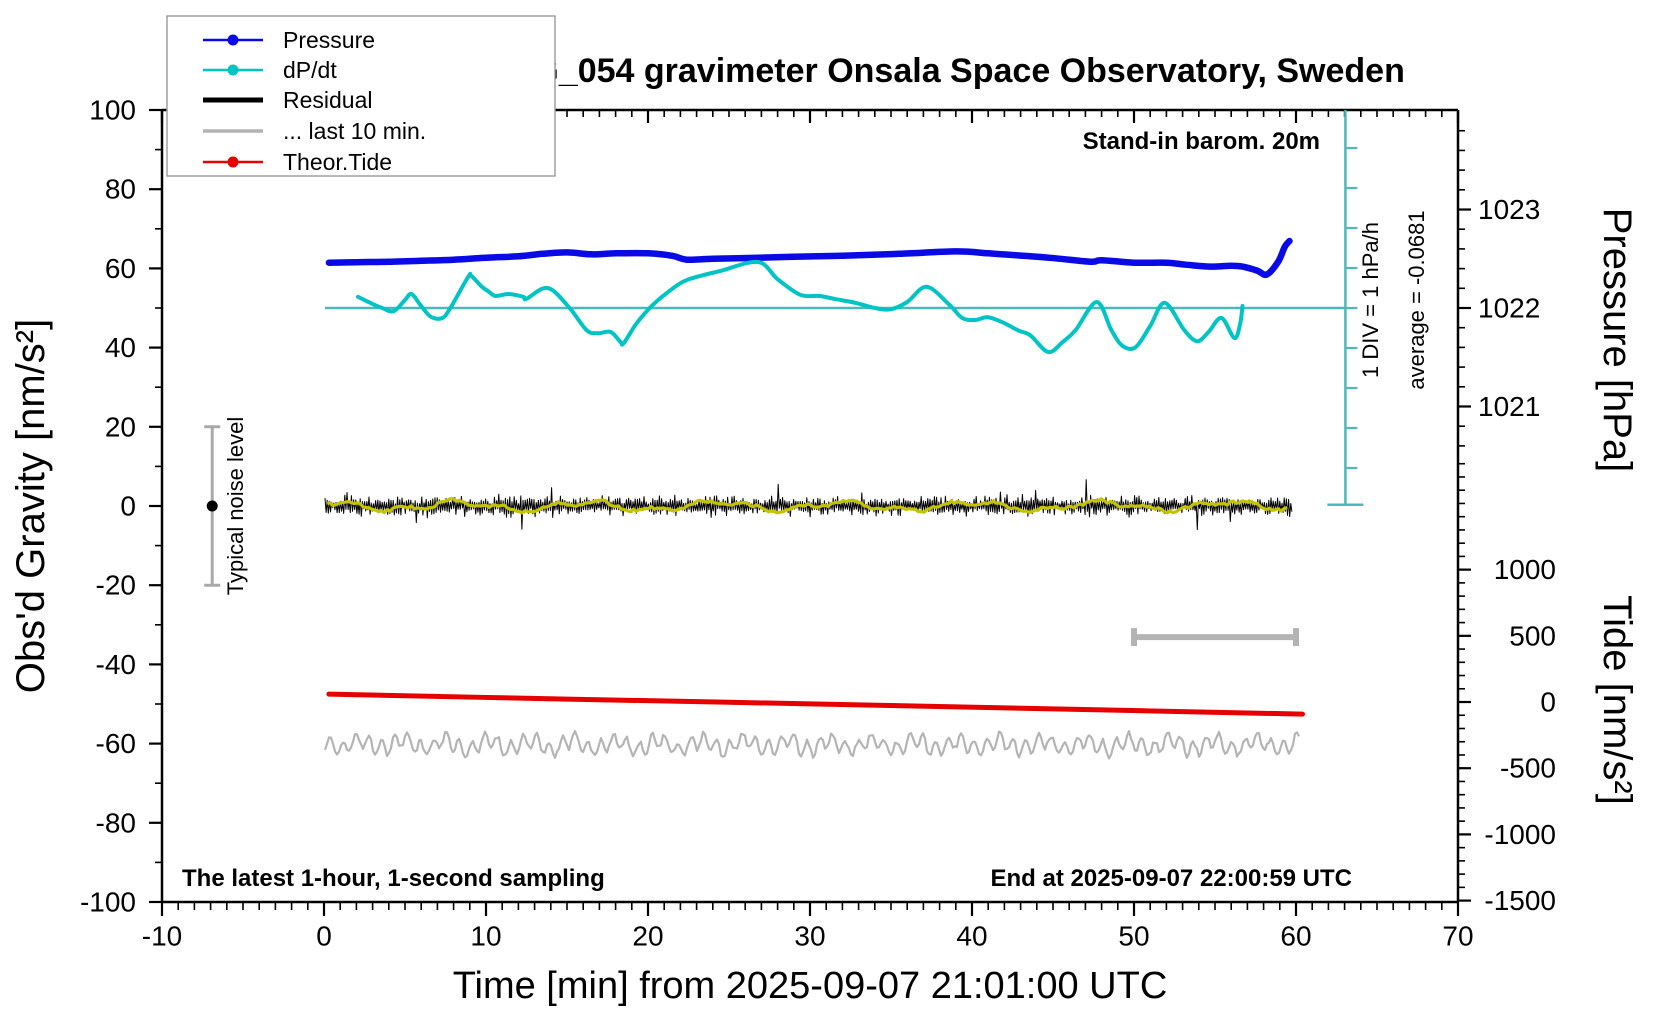 Image resolution: width=1660 pixels, height=1025 pixels. Describe the element at coordinates (1370, 300) in the screenshot. I see `div-scale-annotation: 1 DIV = 1 hPa/h` at that location.